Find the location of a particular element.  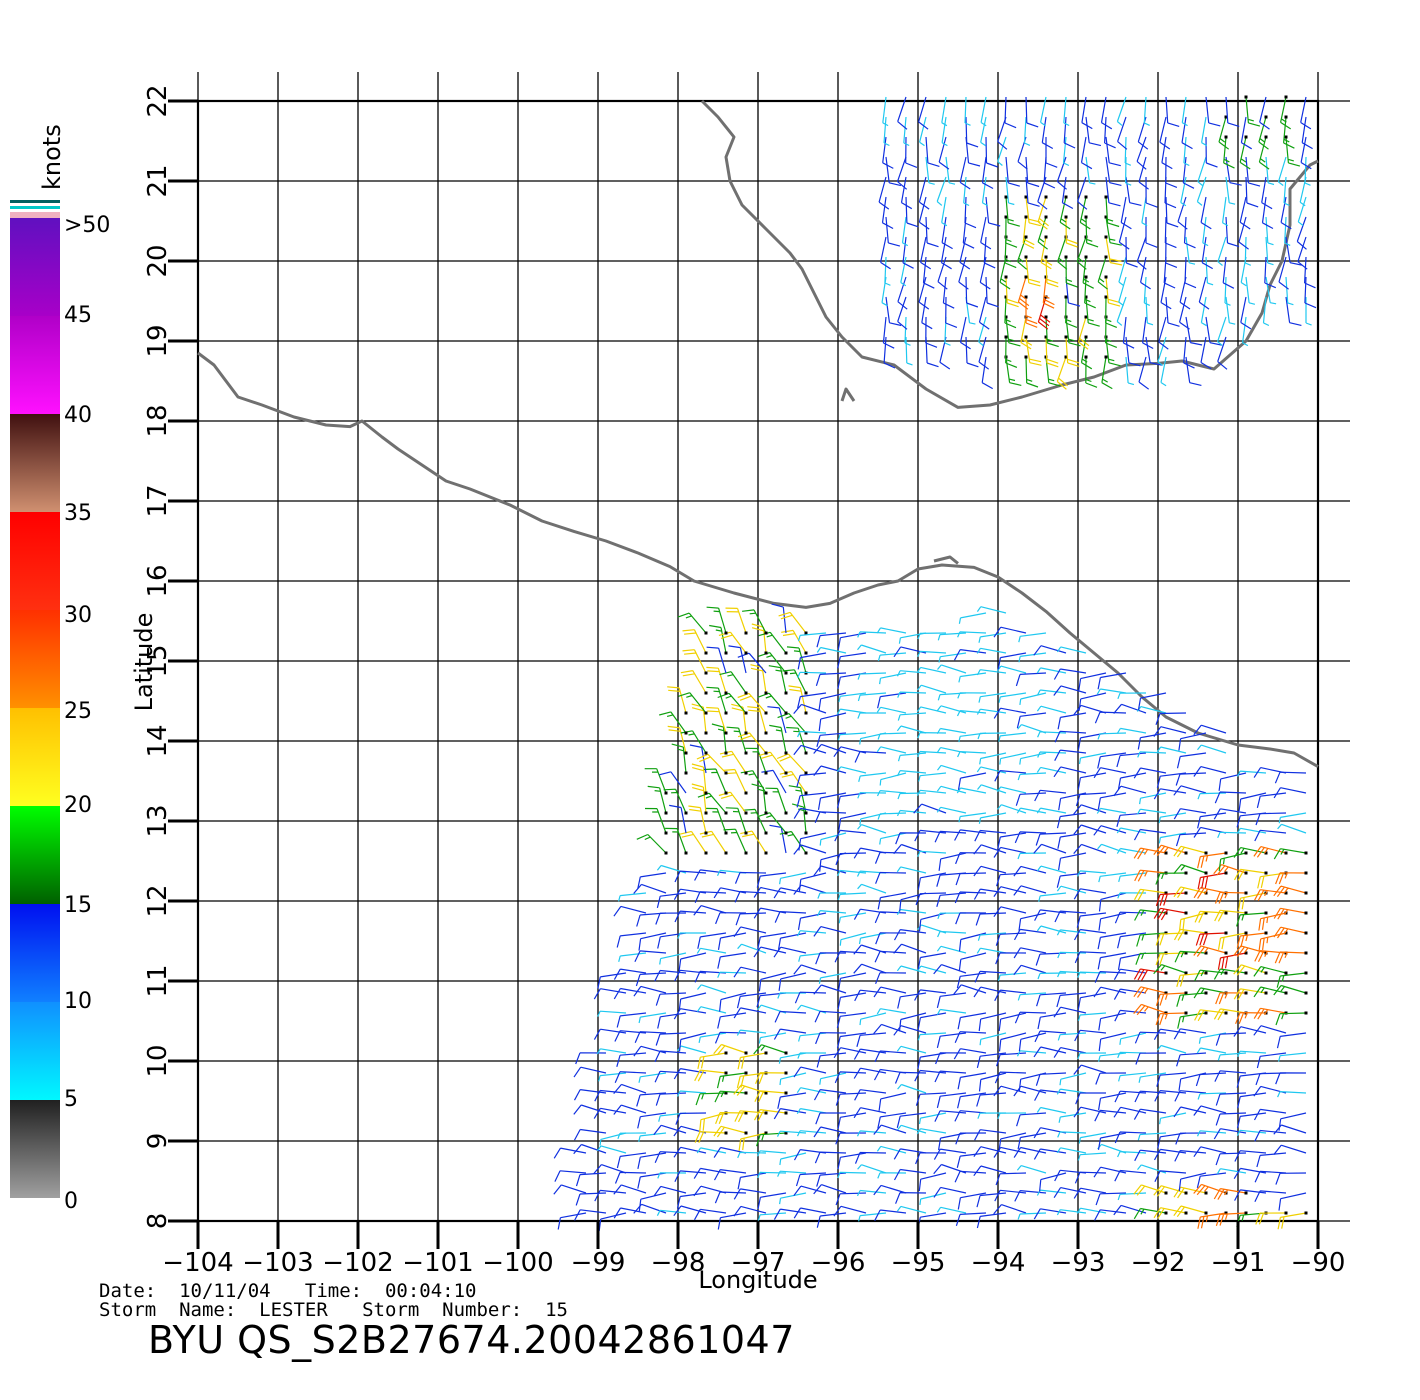

x-tick-label: −92 is located at coordinates (1158, 1263).